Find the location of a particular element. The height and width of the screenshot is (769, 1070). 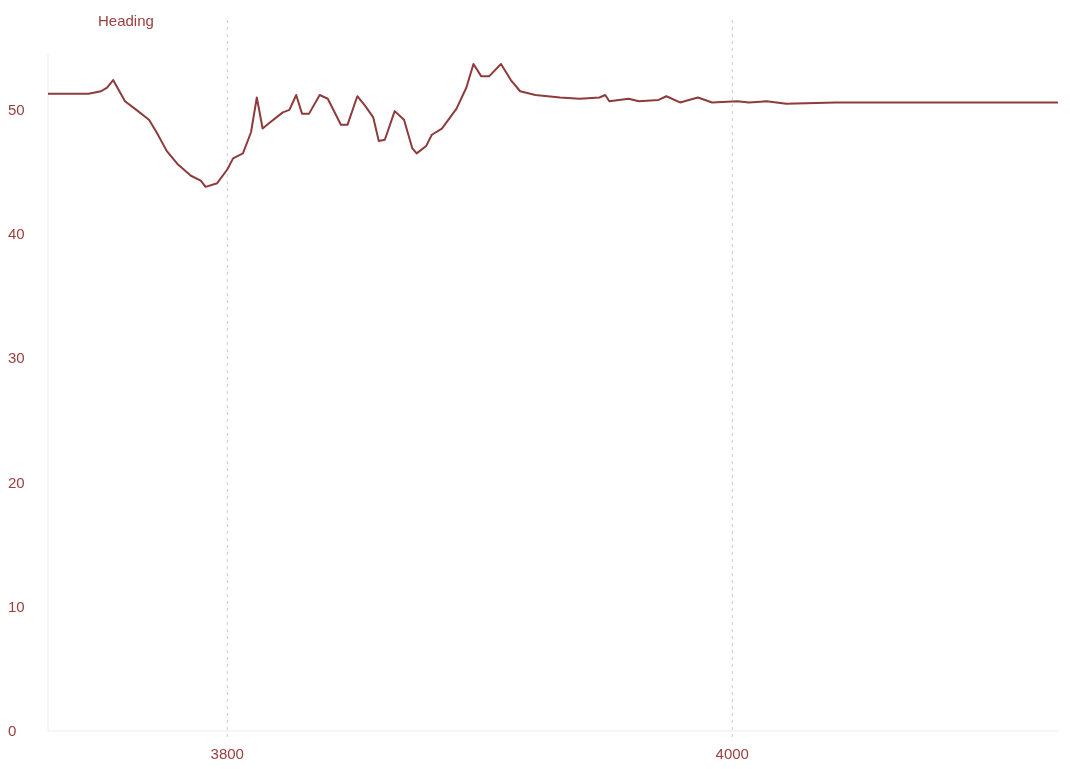

y-tick-label: 20 is located at coordinates (16, 482).